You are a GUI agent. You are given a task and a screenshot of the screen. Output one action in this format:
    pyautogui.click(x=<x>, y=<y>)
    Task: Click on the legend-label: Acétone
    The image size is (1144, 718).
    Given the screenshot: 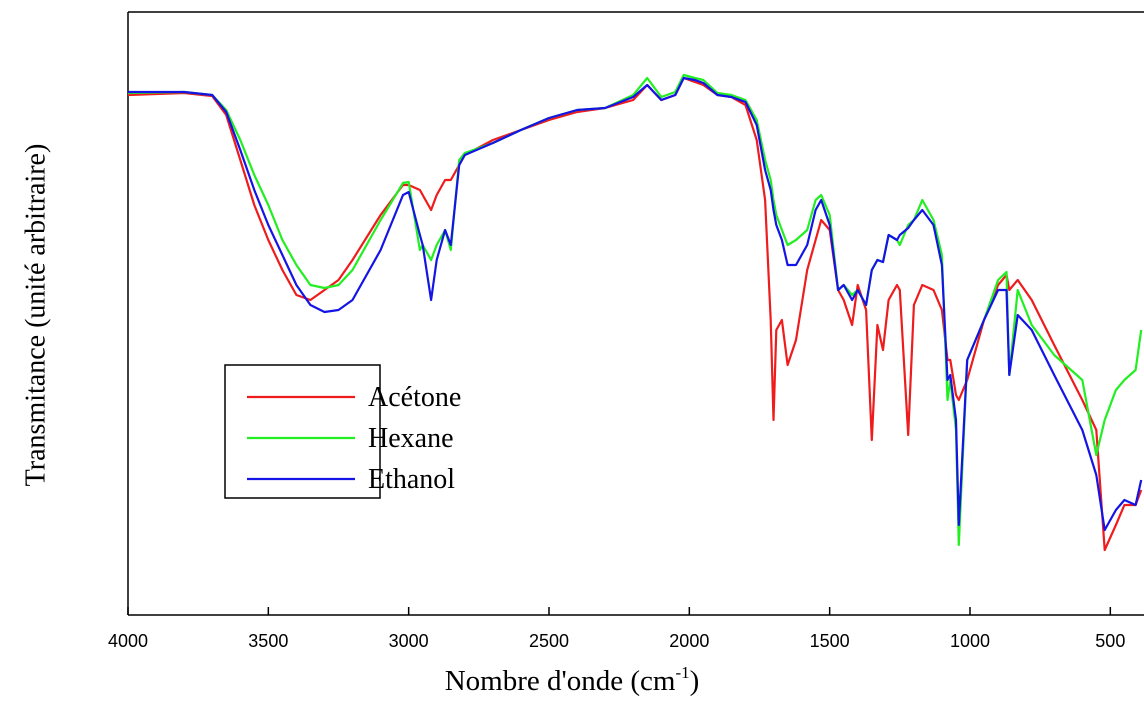 What is the action you would take?
    pyautogui.click(x=414, y=397)
    